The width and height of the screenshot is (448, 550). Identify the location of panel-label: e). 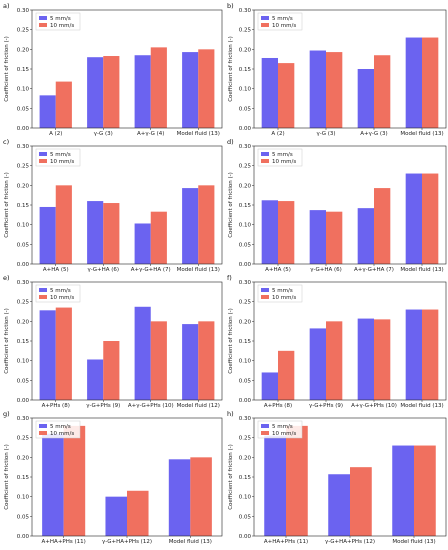
(6, 278).